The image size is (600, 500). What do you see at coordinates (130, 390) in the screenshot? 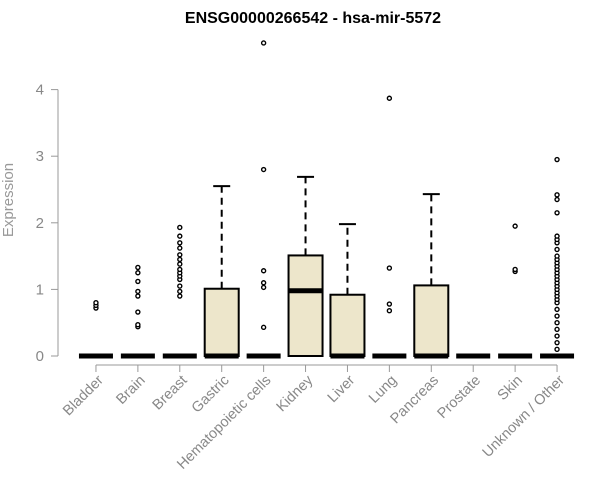
I see `x-tick-label: Brain` at bounding box center [130, 390].